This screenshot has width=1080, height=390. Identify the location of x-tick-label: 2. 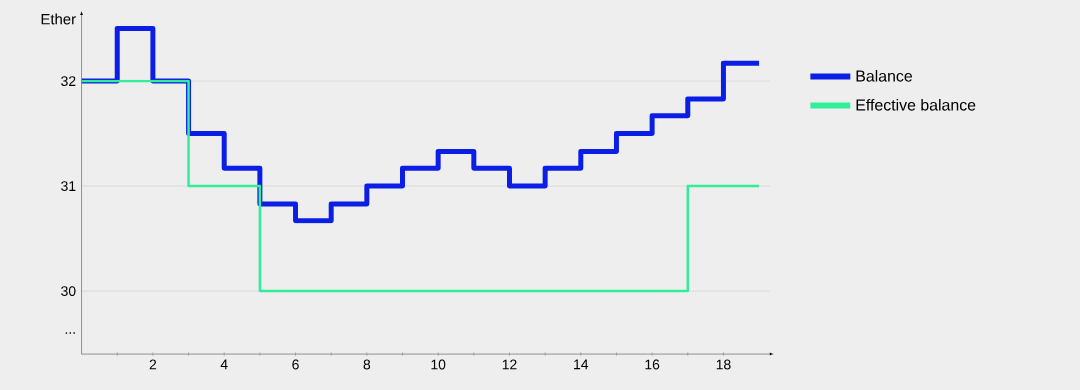
(153, 364).